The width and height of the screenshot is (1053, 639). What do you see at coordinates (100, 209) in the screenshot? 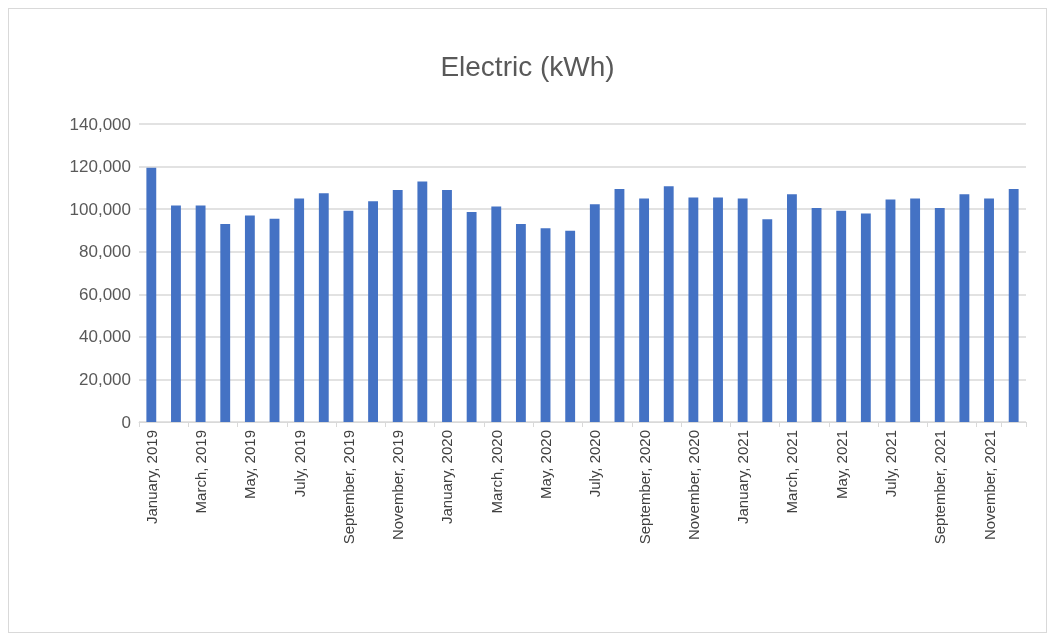
I see `y-tick-label: 100,000` at bounding box center [100, 209].